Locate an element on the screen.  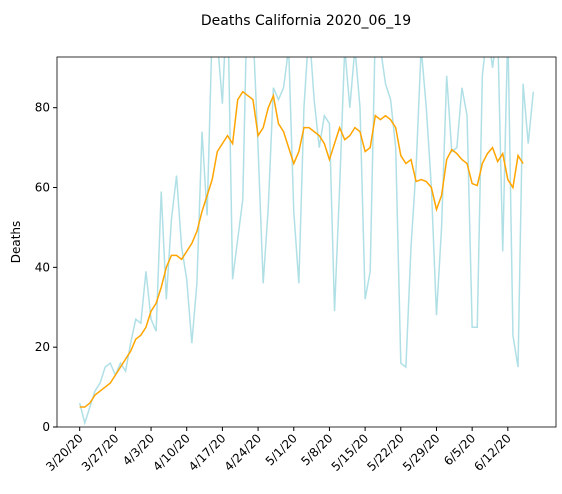
y-tick-label: 20 is located at coordinates (42, 347).